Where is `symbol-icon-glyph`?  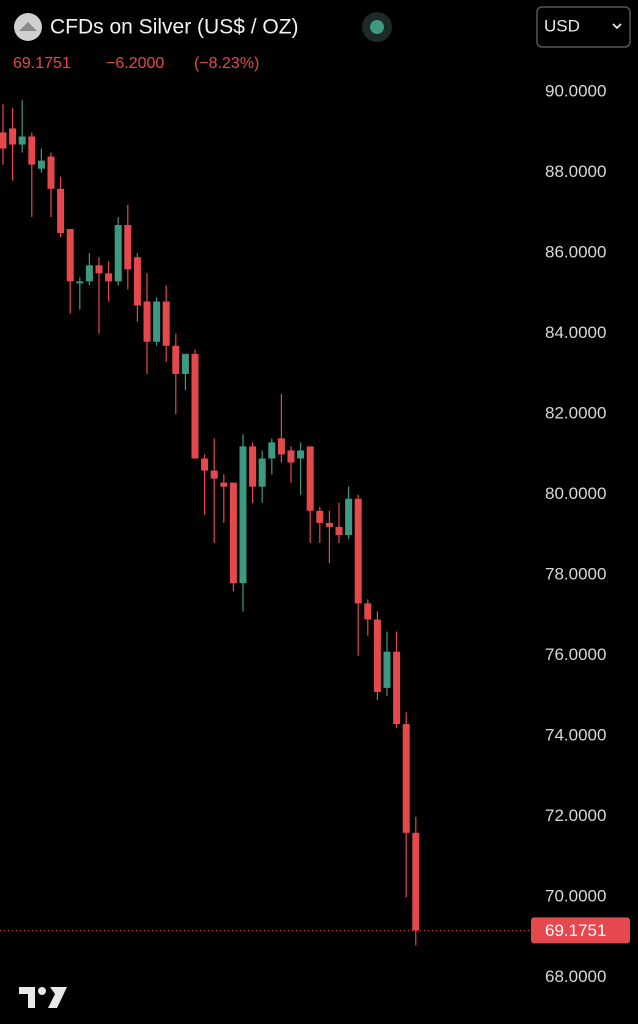 symbol-icon-glyph is located at coordinates (28, 26).